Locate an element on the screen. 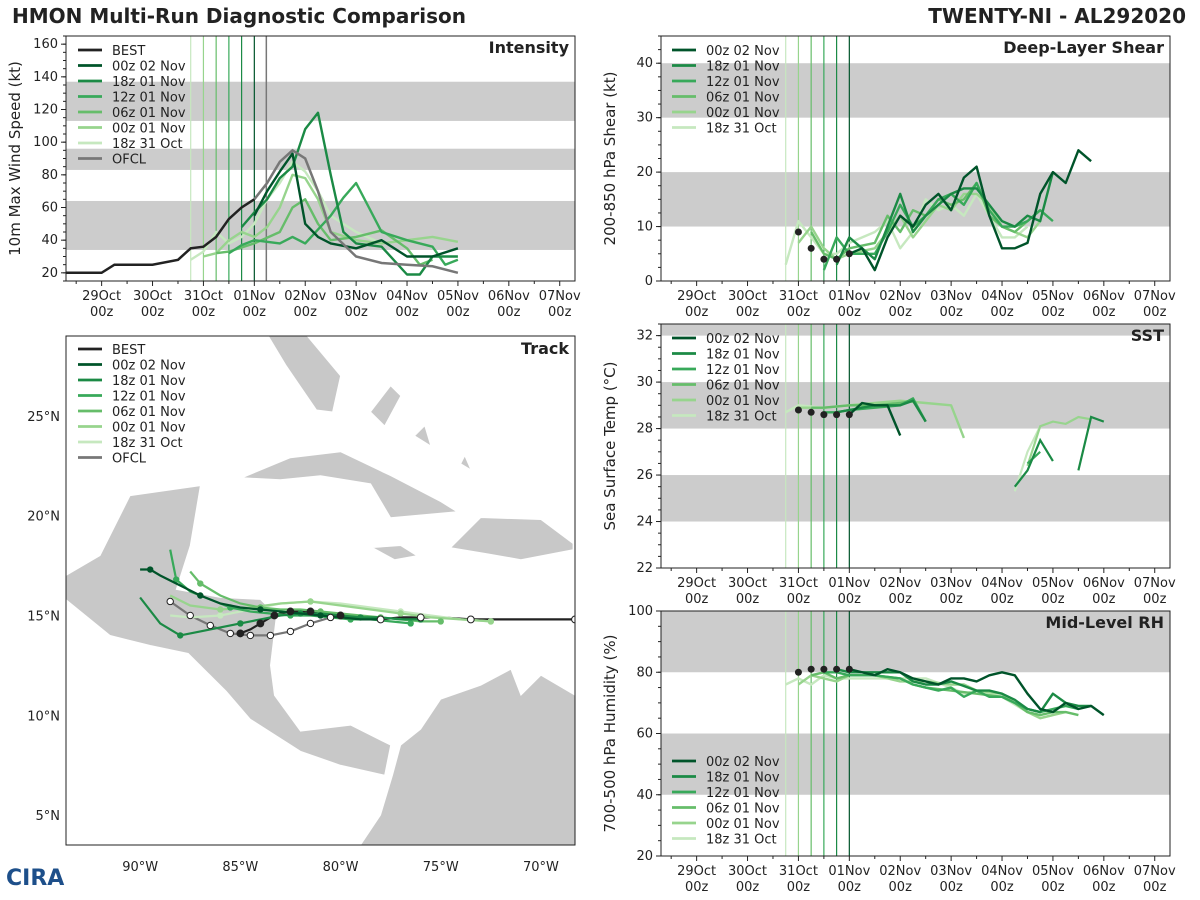 The width and height of the screenshot is (1200, 900). rh-band is located at coordinates (915, 642).